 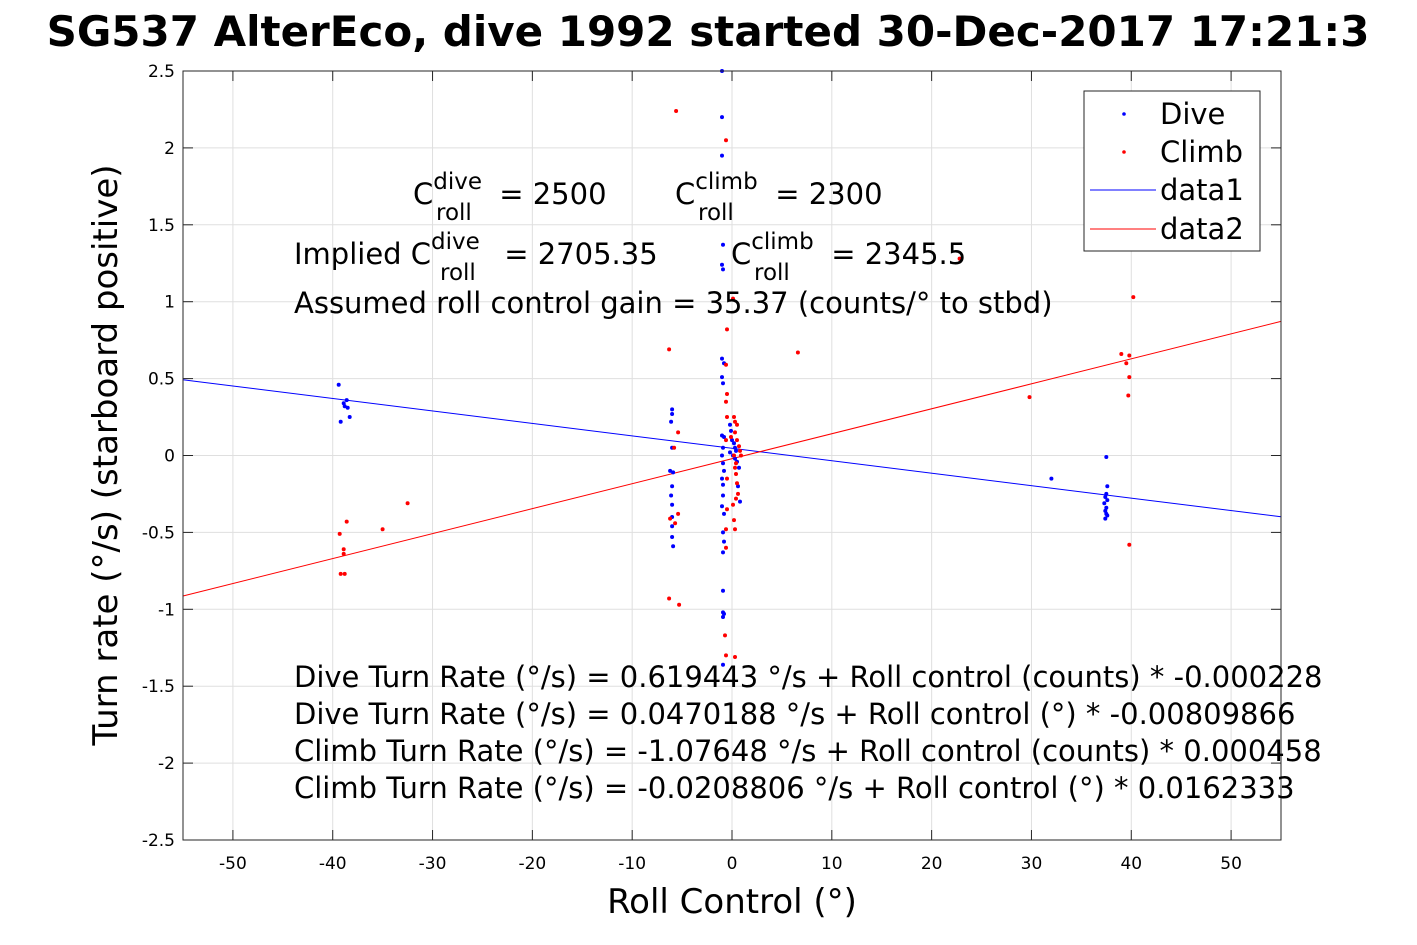 I want to click on y-axis-label: Turn rate (°/s) (starboard positive), so click(x=106, y=455).